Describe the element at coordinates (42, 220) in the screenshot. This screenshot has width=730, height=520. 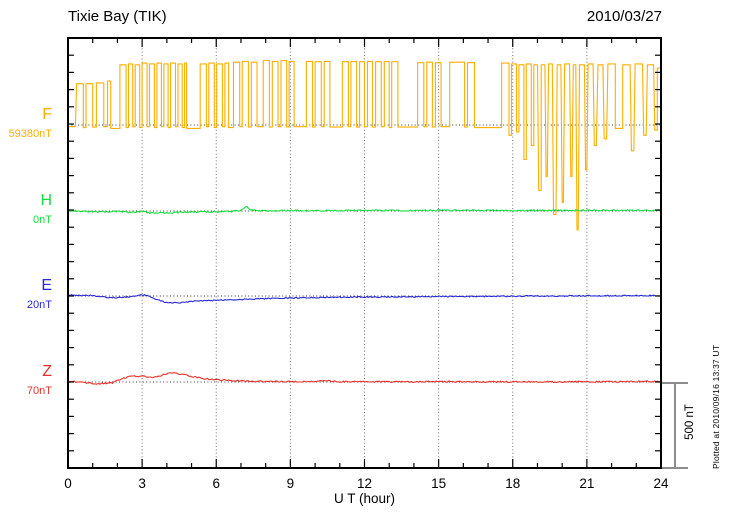
I see `series-H-baseline-value: 0nT` at that location.